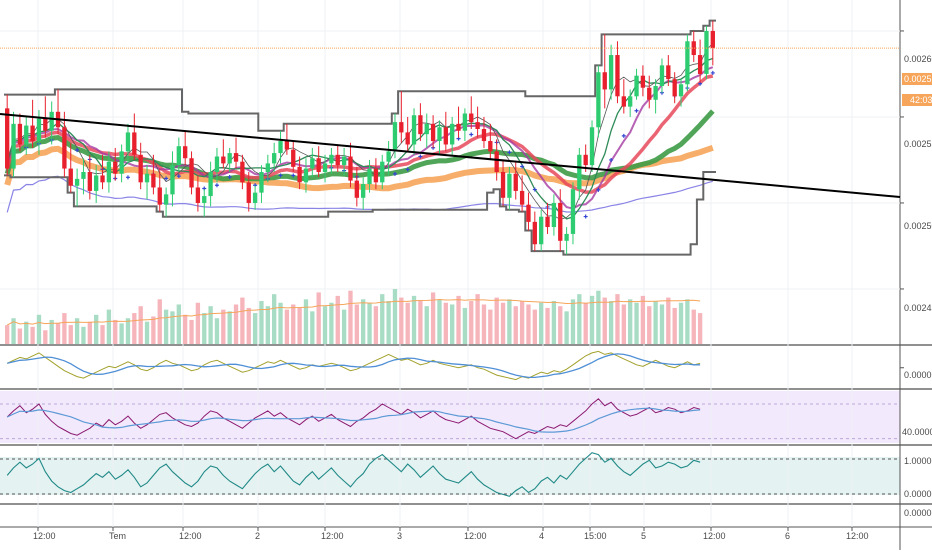 This screenshot has width=932, height=555. What do you see at coordinates (595, 536) in the screenshot?
I see `time-tick-label: 15:00` at bounding box center [595, 536].